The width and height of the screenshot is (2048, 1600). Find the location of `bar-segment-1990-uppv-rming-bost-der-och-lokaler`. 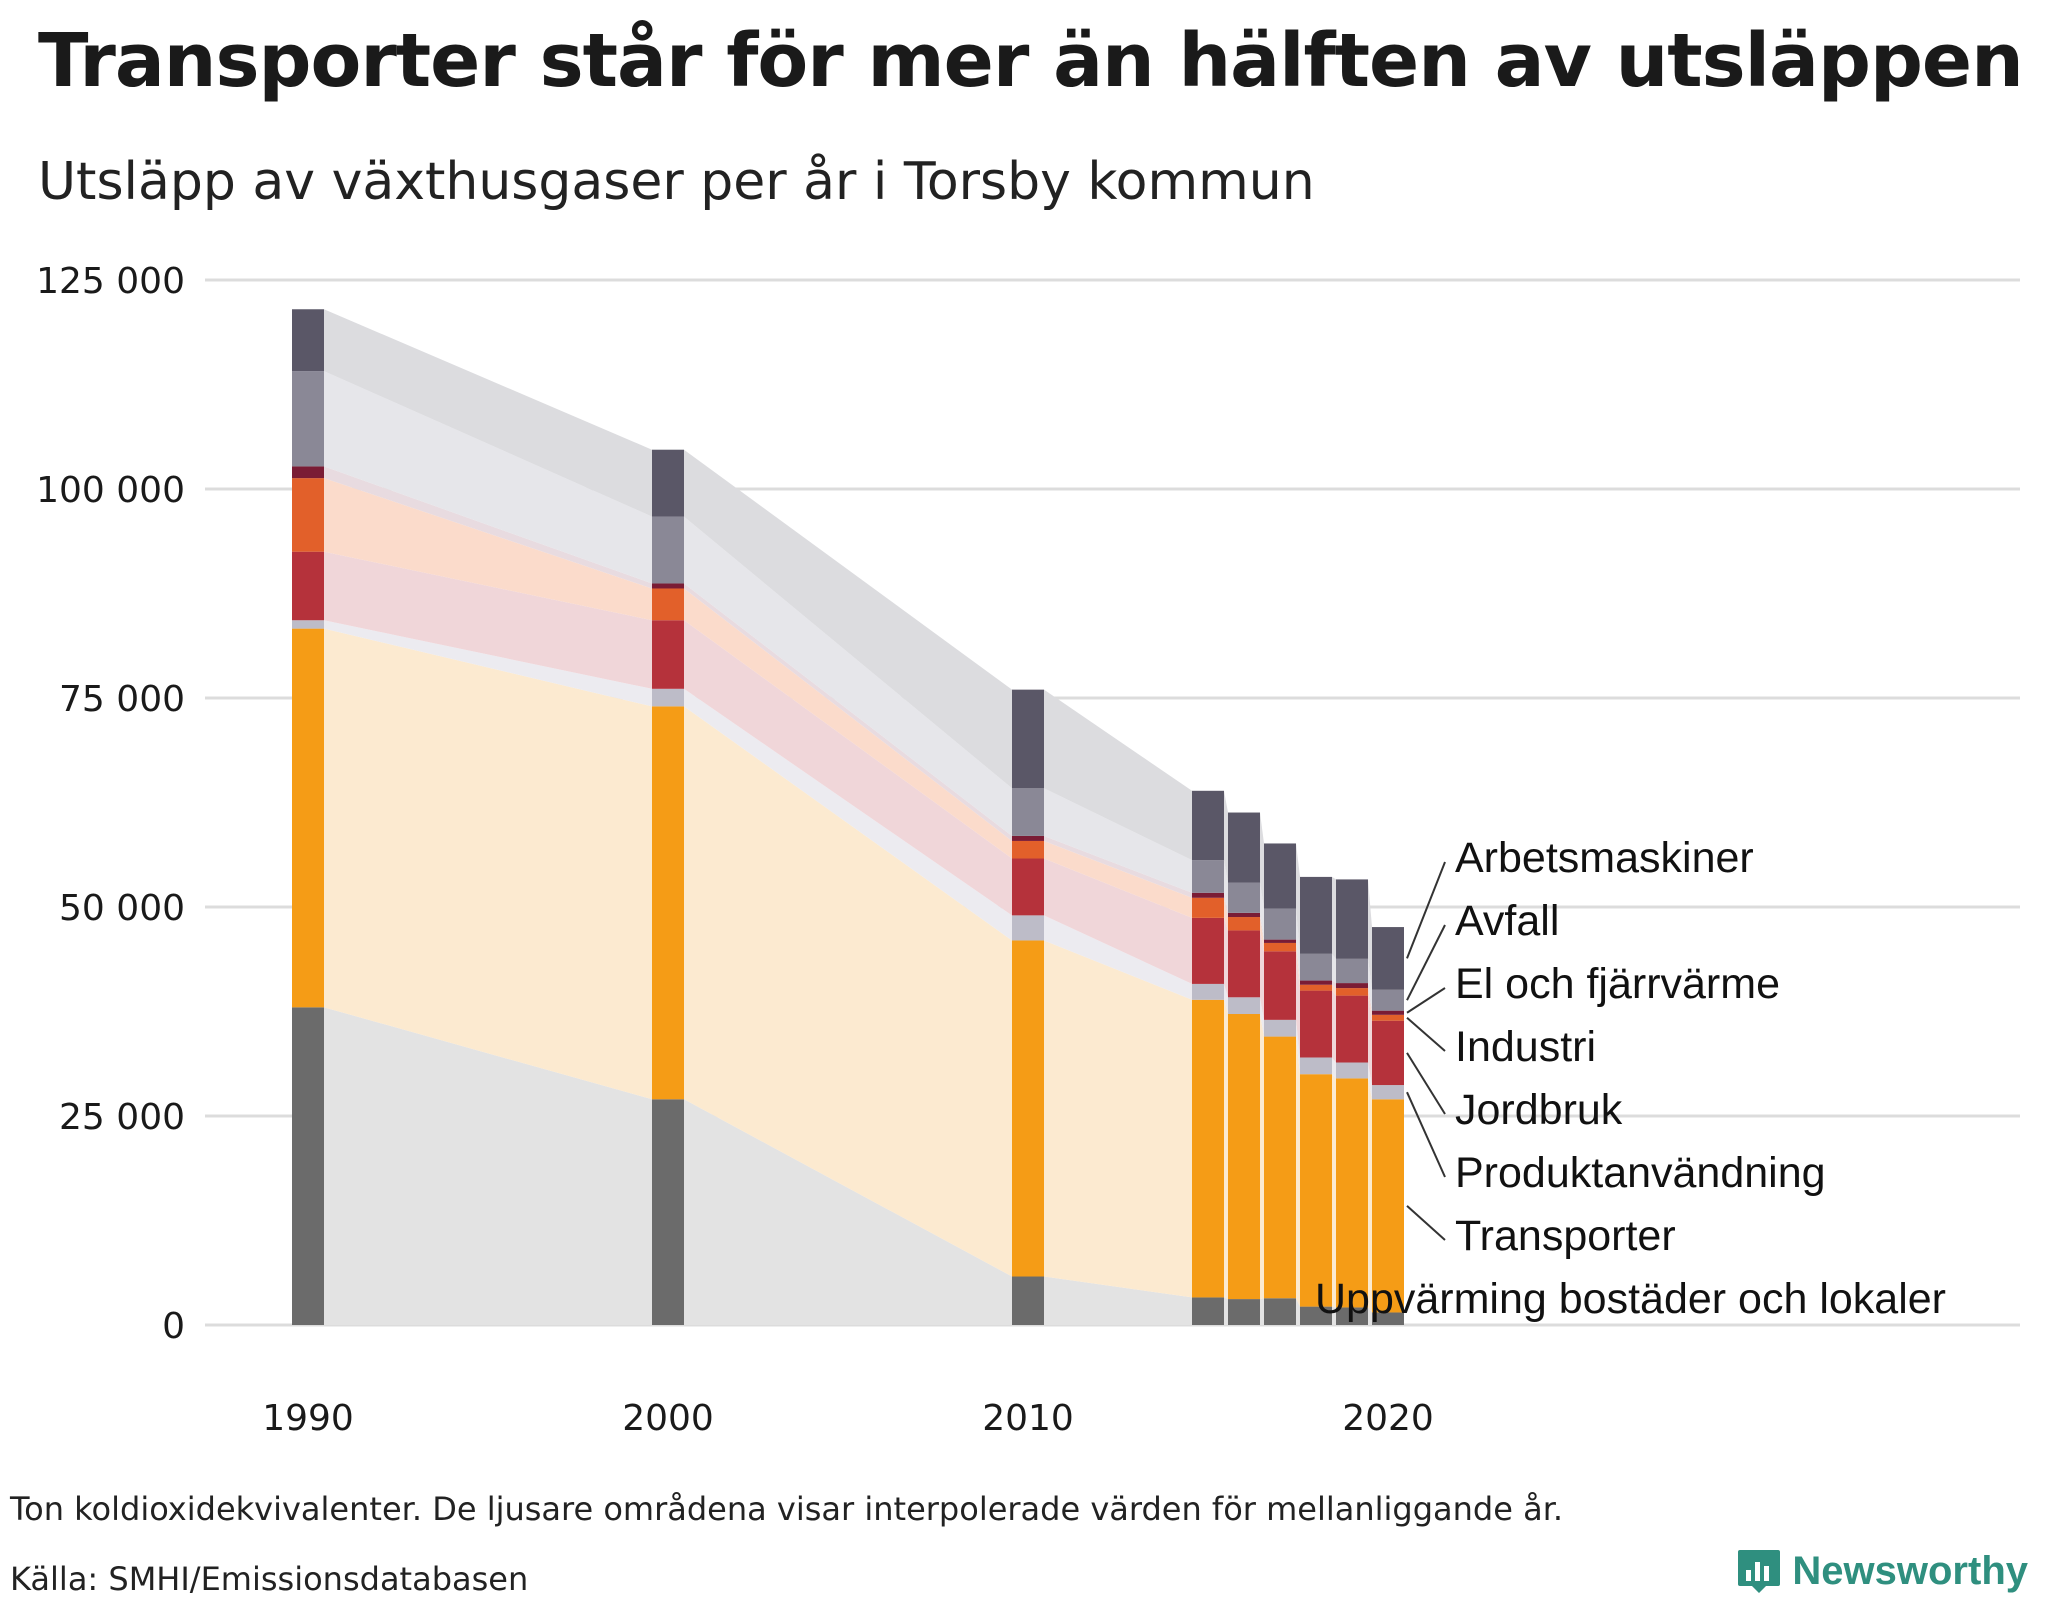

bar-segment-1990-uppv-rming-bost-der-och-lokaler is located at coordinates (308, 1166).